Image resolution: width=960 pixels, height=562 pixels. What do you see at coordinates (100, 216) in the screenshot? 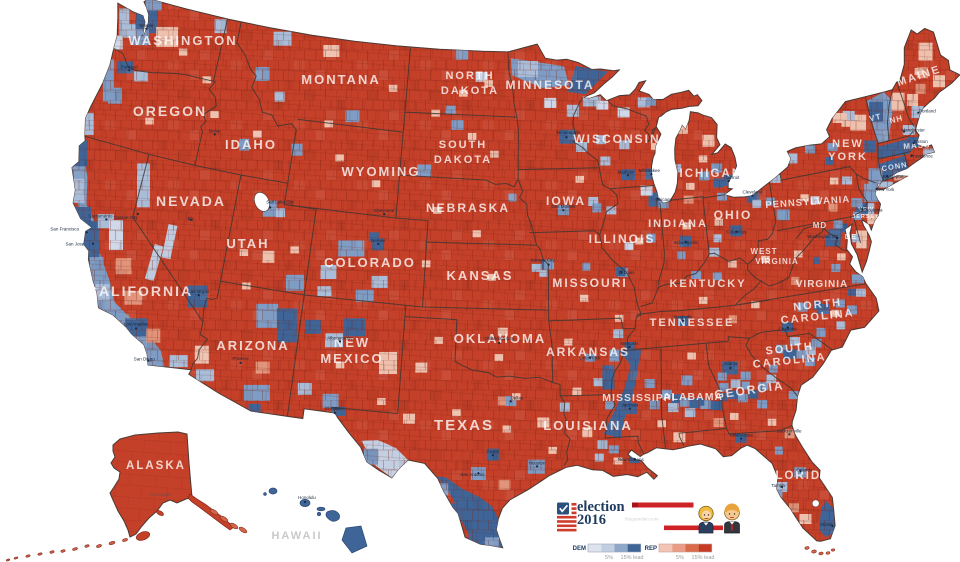
I see `svg-text: Sacramento` at bounding box center [100, 216].